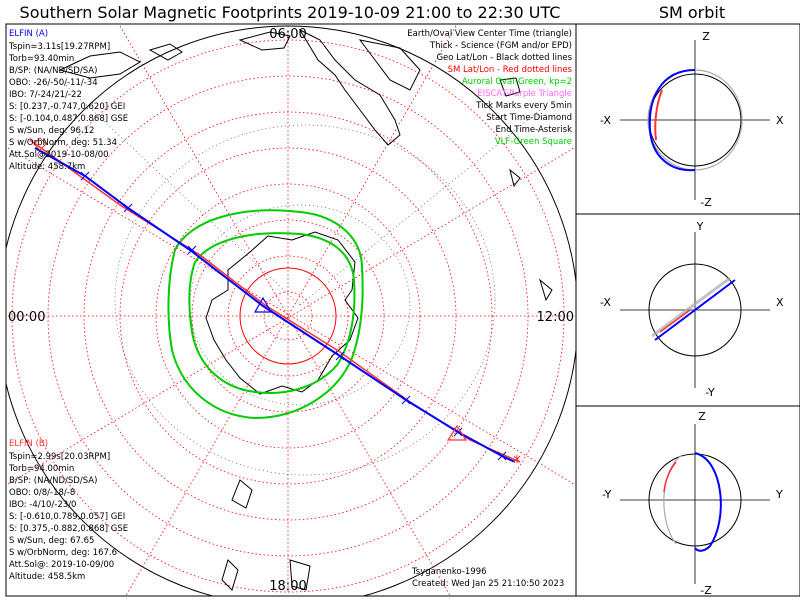  What do you see at coordinates (287, 34) in the screenshot?
I see `mlt-label-top: 06:00` at bounding box center [287, 34].